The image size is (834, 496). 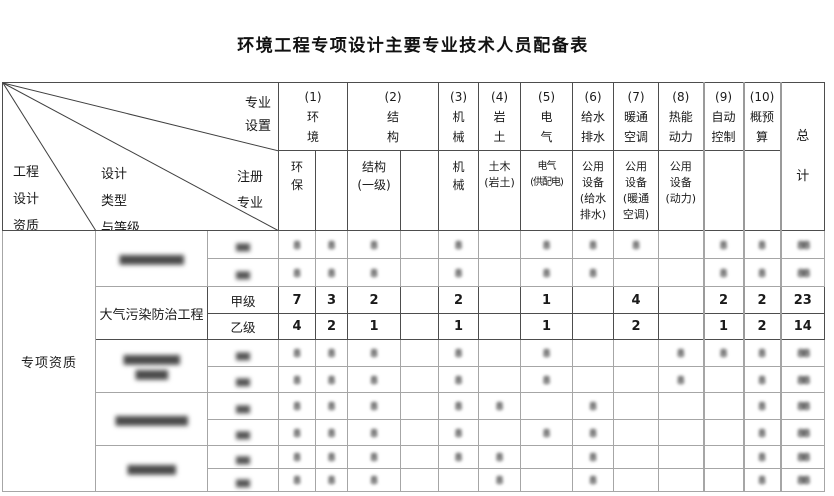 I want to click on sub-col-structure-grade1: 结构 (一级), so click(x=374, y=190).